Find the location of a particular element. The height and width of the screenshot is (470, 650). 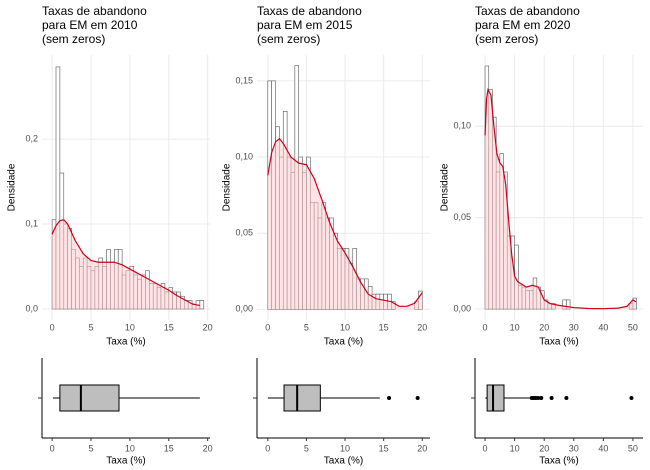

y-tick-label: 0,2 is located at coordinates (31, 138).